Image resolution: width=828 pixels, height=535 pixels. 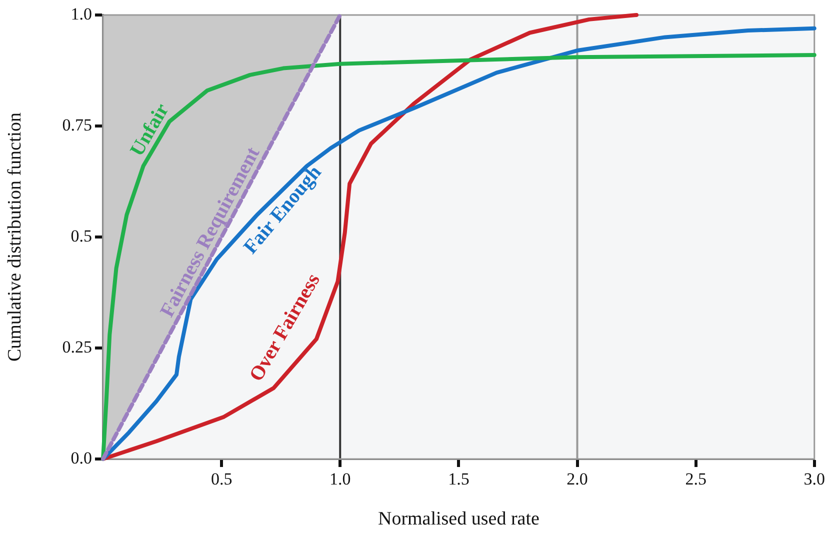 I want to click on x-axis-title: Normalised used rate, so click(x=459, y=519).